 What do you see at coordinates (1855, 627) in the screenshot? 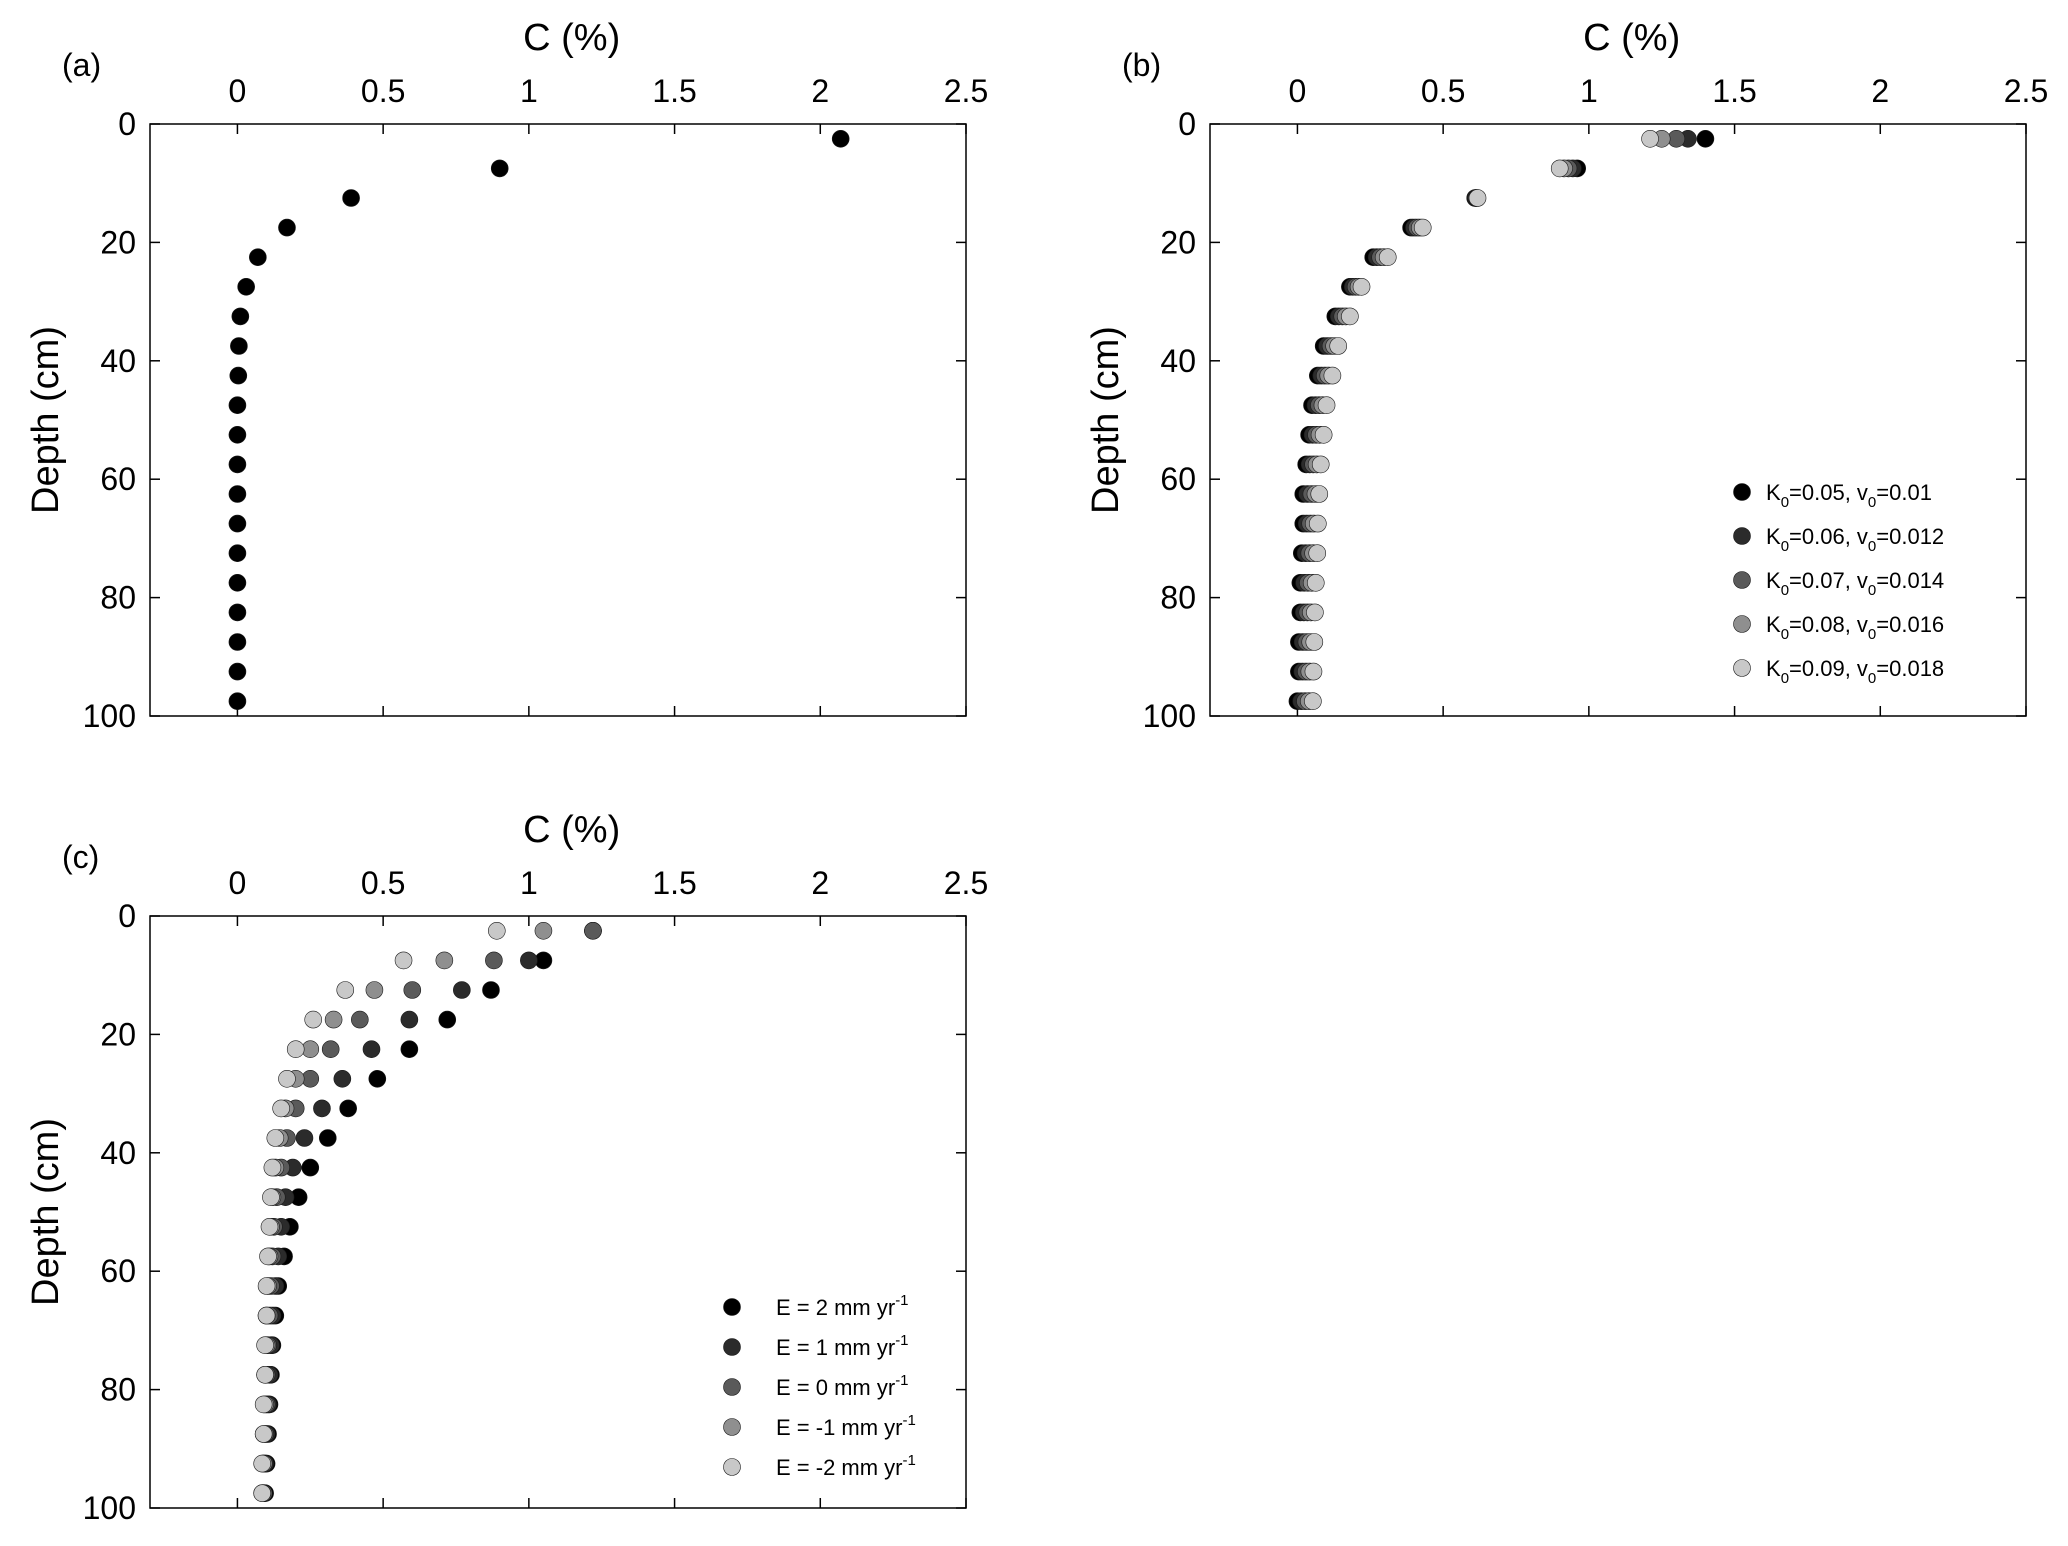
I see `legend-entry: K0=0.08, v0=0.016` at bounding box center [1855, 627].